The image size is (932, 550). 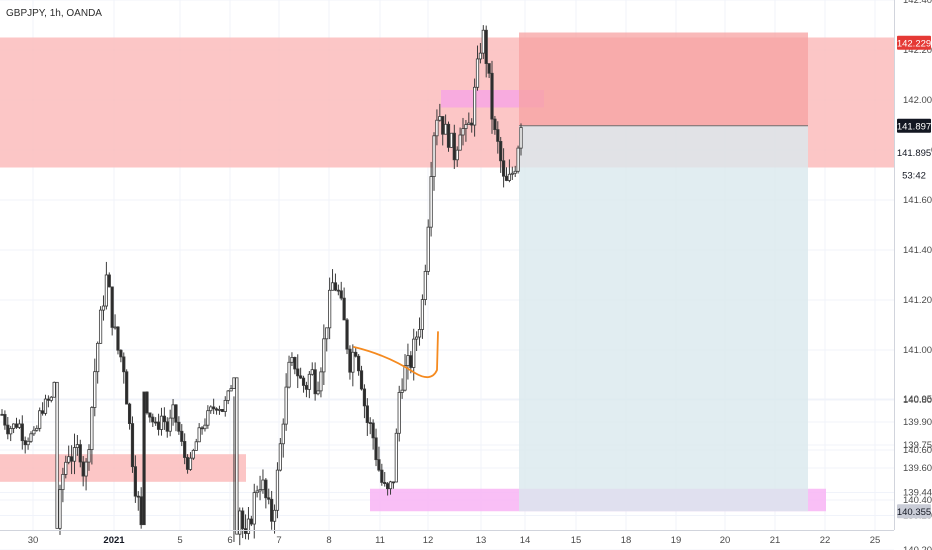 What do you see at coordinates (380, 540) in the screenshot?
I see `x-tick-label: 11` at bounding box center [380, 540].